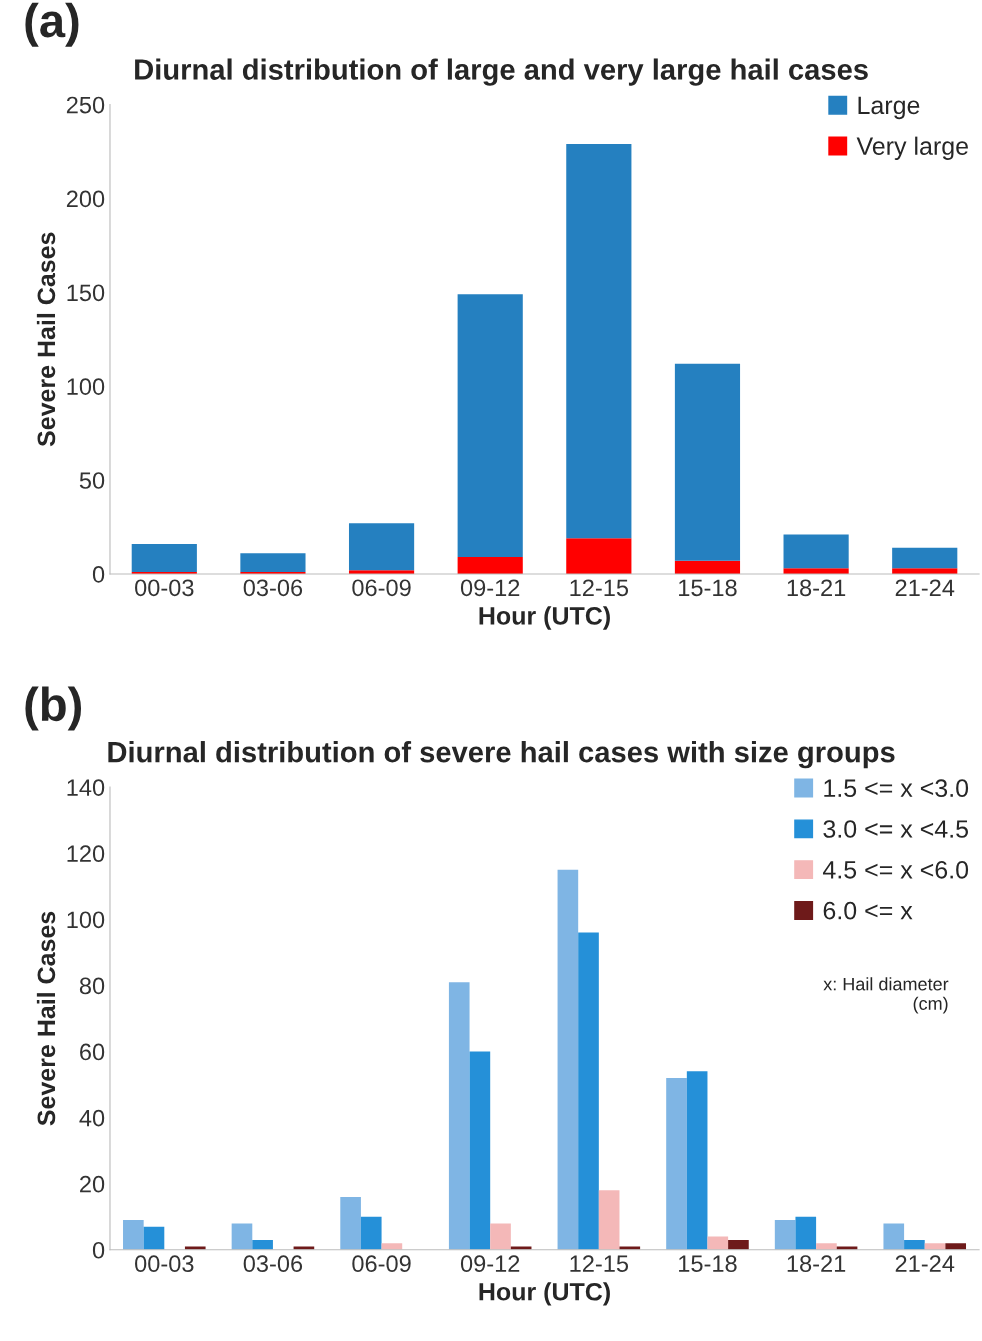 This screenshot has width=982, height=1341. What do you see at coordinates (912, 148) in the screenshot?
I see `legend-label: Very large` at bounding box center [912, 148].